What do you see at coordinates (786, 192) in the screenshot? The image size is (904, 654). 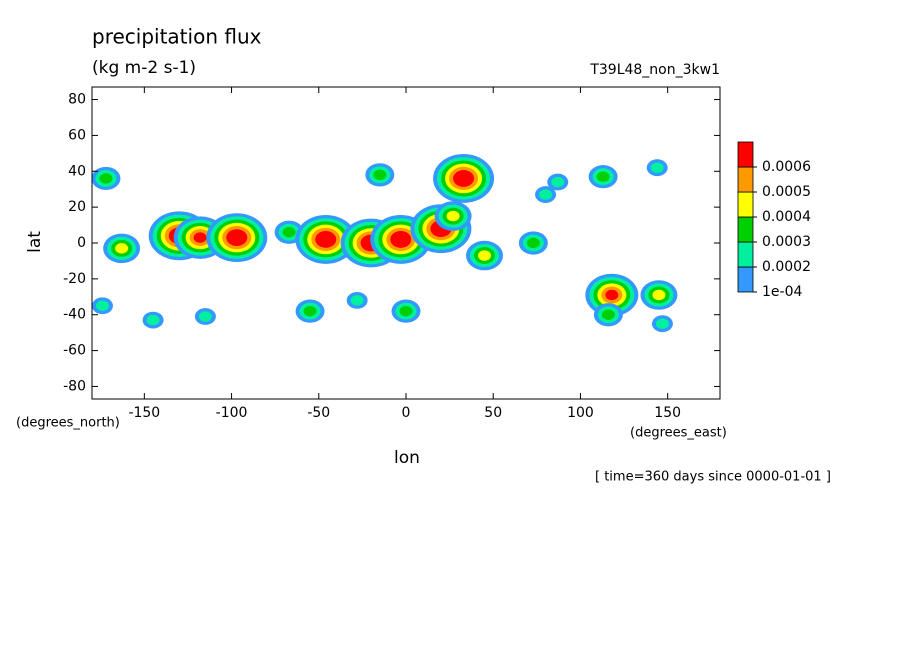 I see `colorbar-label: 0.0005` at bounding box center [786, 192].